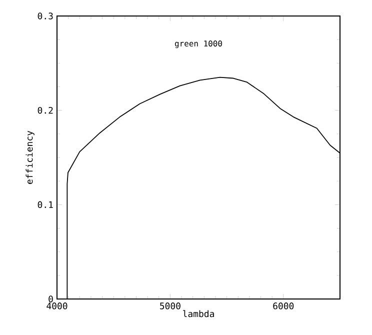 The width and height of the screenshot is (372, 335). Describe the element at coordinates (170, 306) in the screenshot. I see `x-tick-label: 5000` at that location.